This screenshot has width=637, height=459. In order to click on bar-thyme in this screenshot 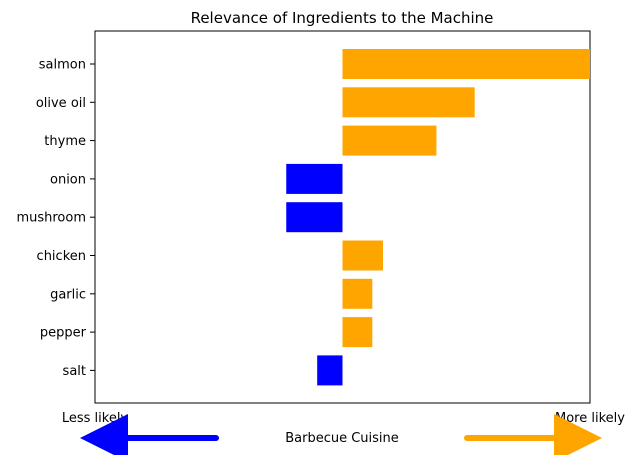, I will do `click(389, 140)`.